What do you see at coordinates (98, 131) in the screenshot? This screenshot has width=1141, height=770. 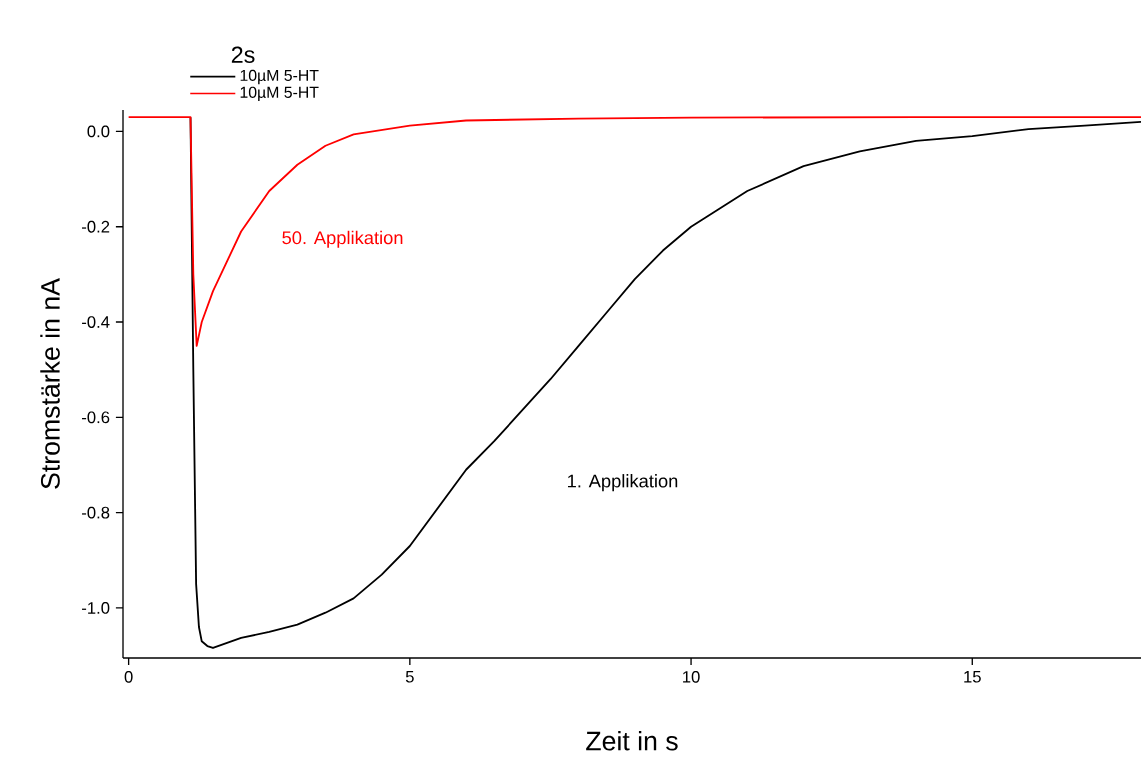 I see `y-tick-label: 0.0` at bounding box center [98, 131].